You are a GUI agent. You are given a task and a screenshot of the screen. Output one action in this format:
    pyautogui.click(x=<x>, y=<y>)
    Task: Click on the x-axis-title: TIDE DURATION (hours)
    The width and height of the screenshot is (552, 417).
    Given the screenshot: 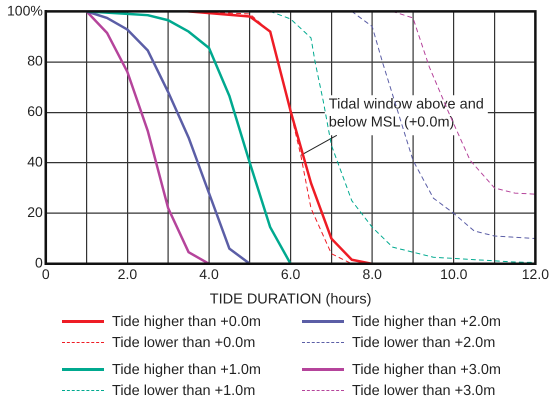 What is the action you would take?
    pyautogui.click(x=291, y=299)
    